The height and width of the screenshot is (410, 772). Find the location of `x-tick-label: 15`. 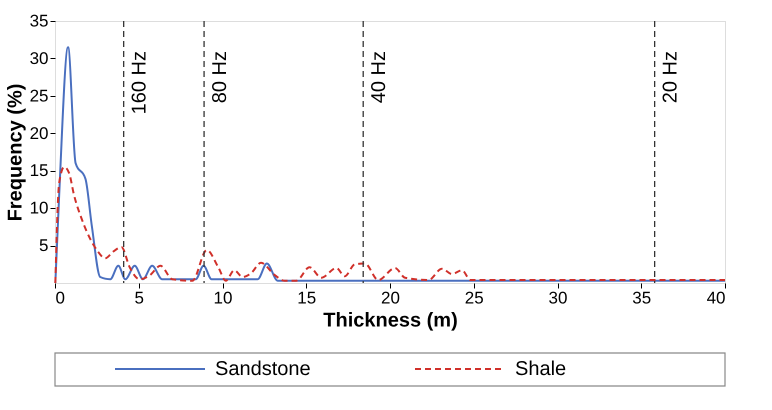

x-tick-label: 15 is located at coordinates (306, 298).